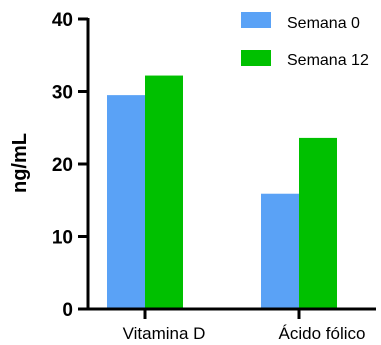 The width and height of the screenshot is (381, 345). I want to click on bar-semana-0-vitamina-d, so click(126, 202).